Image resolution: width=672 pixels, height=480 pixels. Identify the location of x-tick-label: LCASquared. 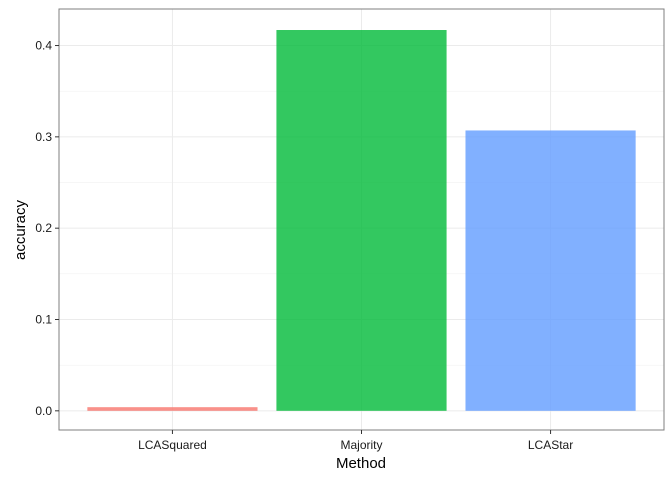
(172, 445).